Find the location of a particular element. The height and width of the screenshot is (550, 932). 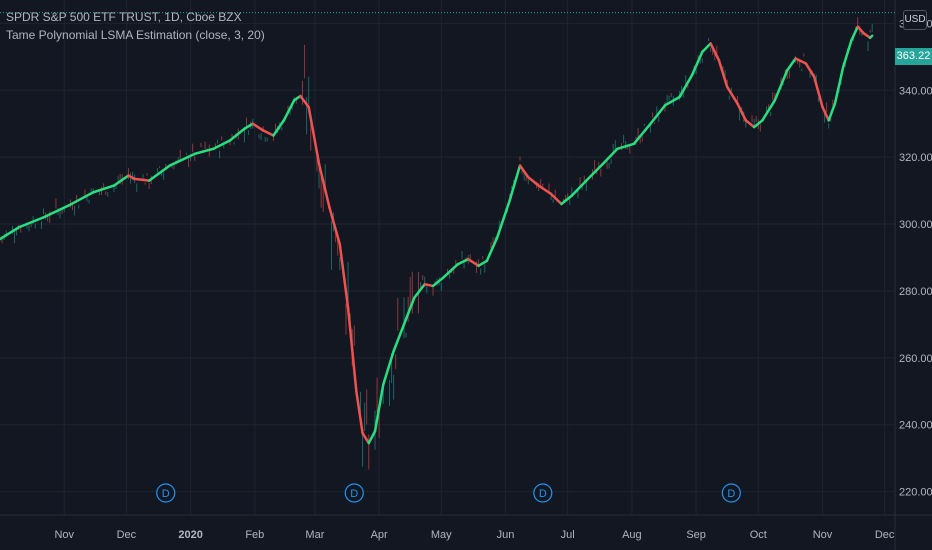

last-price-badge: 363.22 is located at coordinates (913, 56).